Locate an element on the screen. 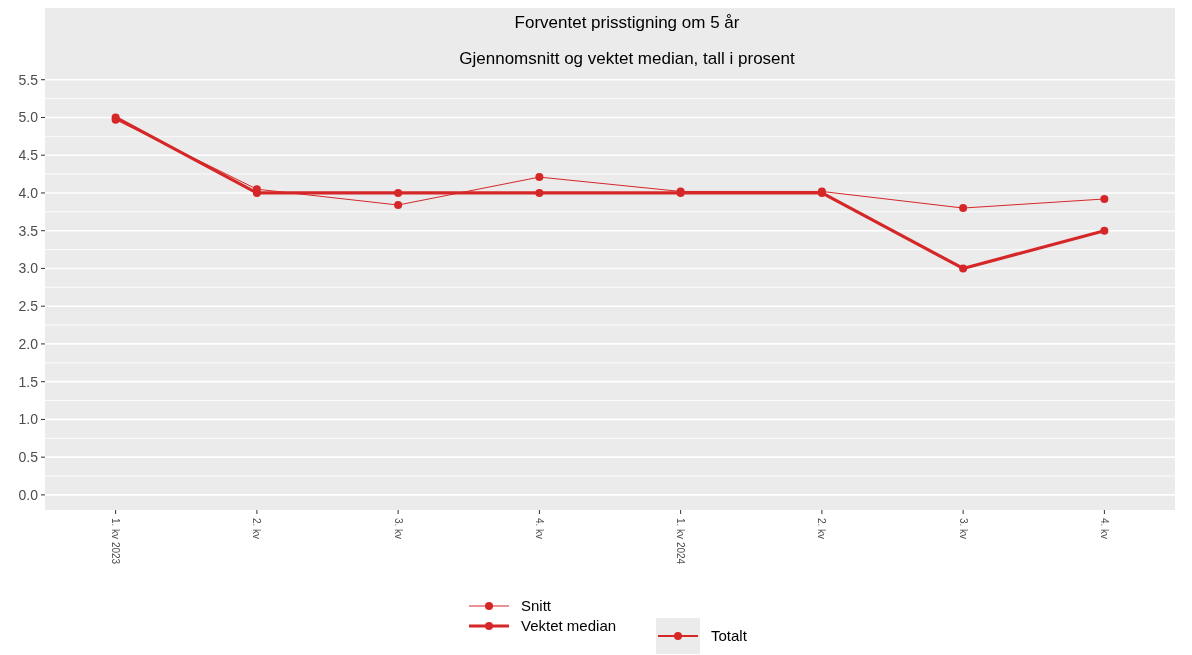 This screenshot has width=1192, height=655. text: Gjennomsnitt og vektet median, tall i prosent is located at coordinates (627, 58).